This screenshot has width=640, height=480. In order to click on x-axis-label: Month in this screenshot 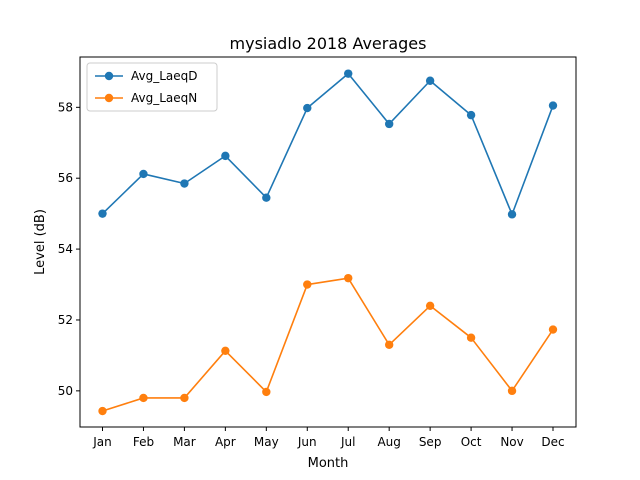, I will do `click(328, 463)`.